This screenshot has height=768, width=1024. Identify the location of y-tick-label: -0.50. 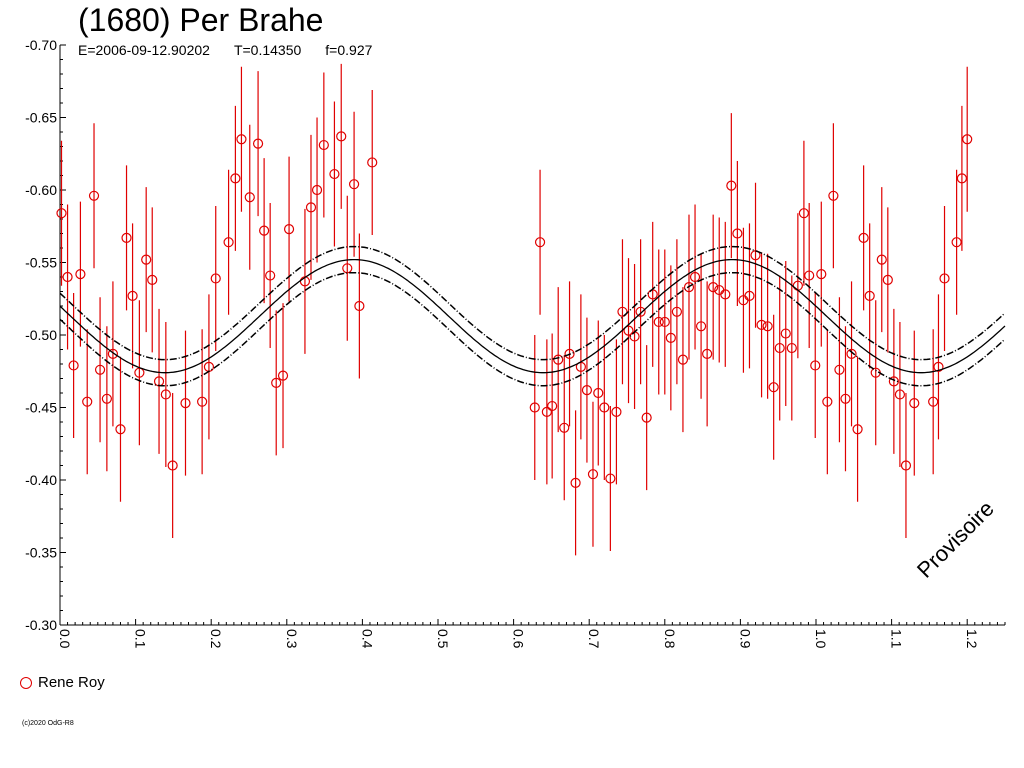
(41, 335).